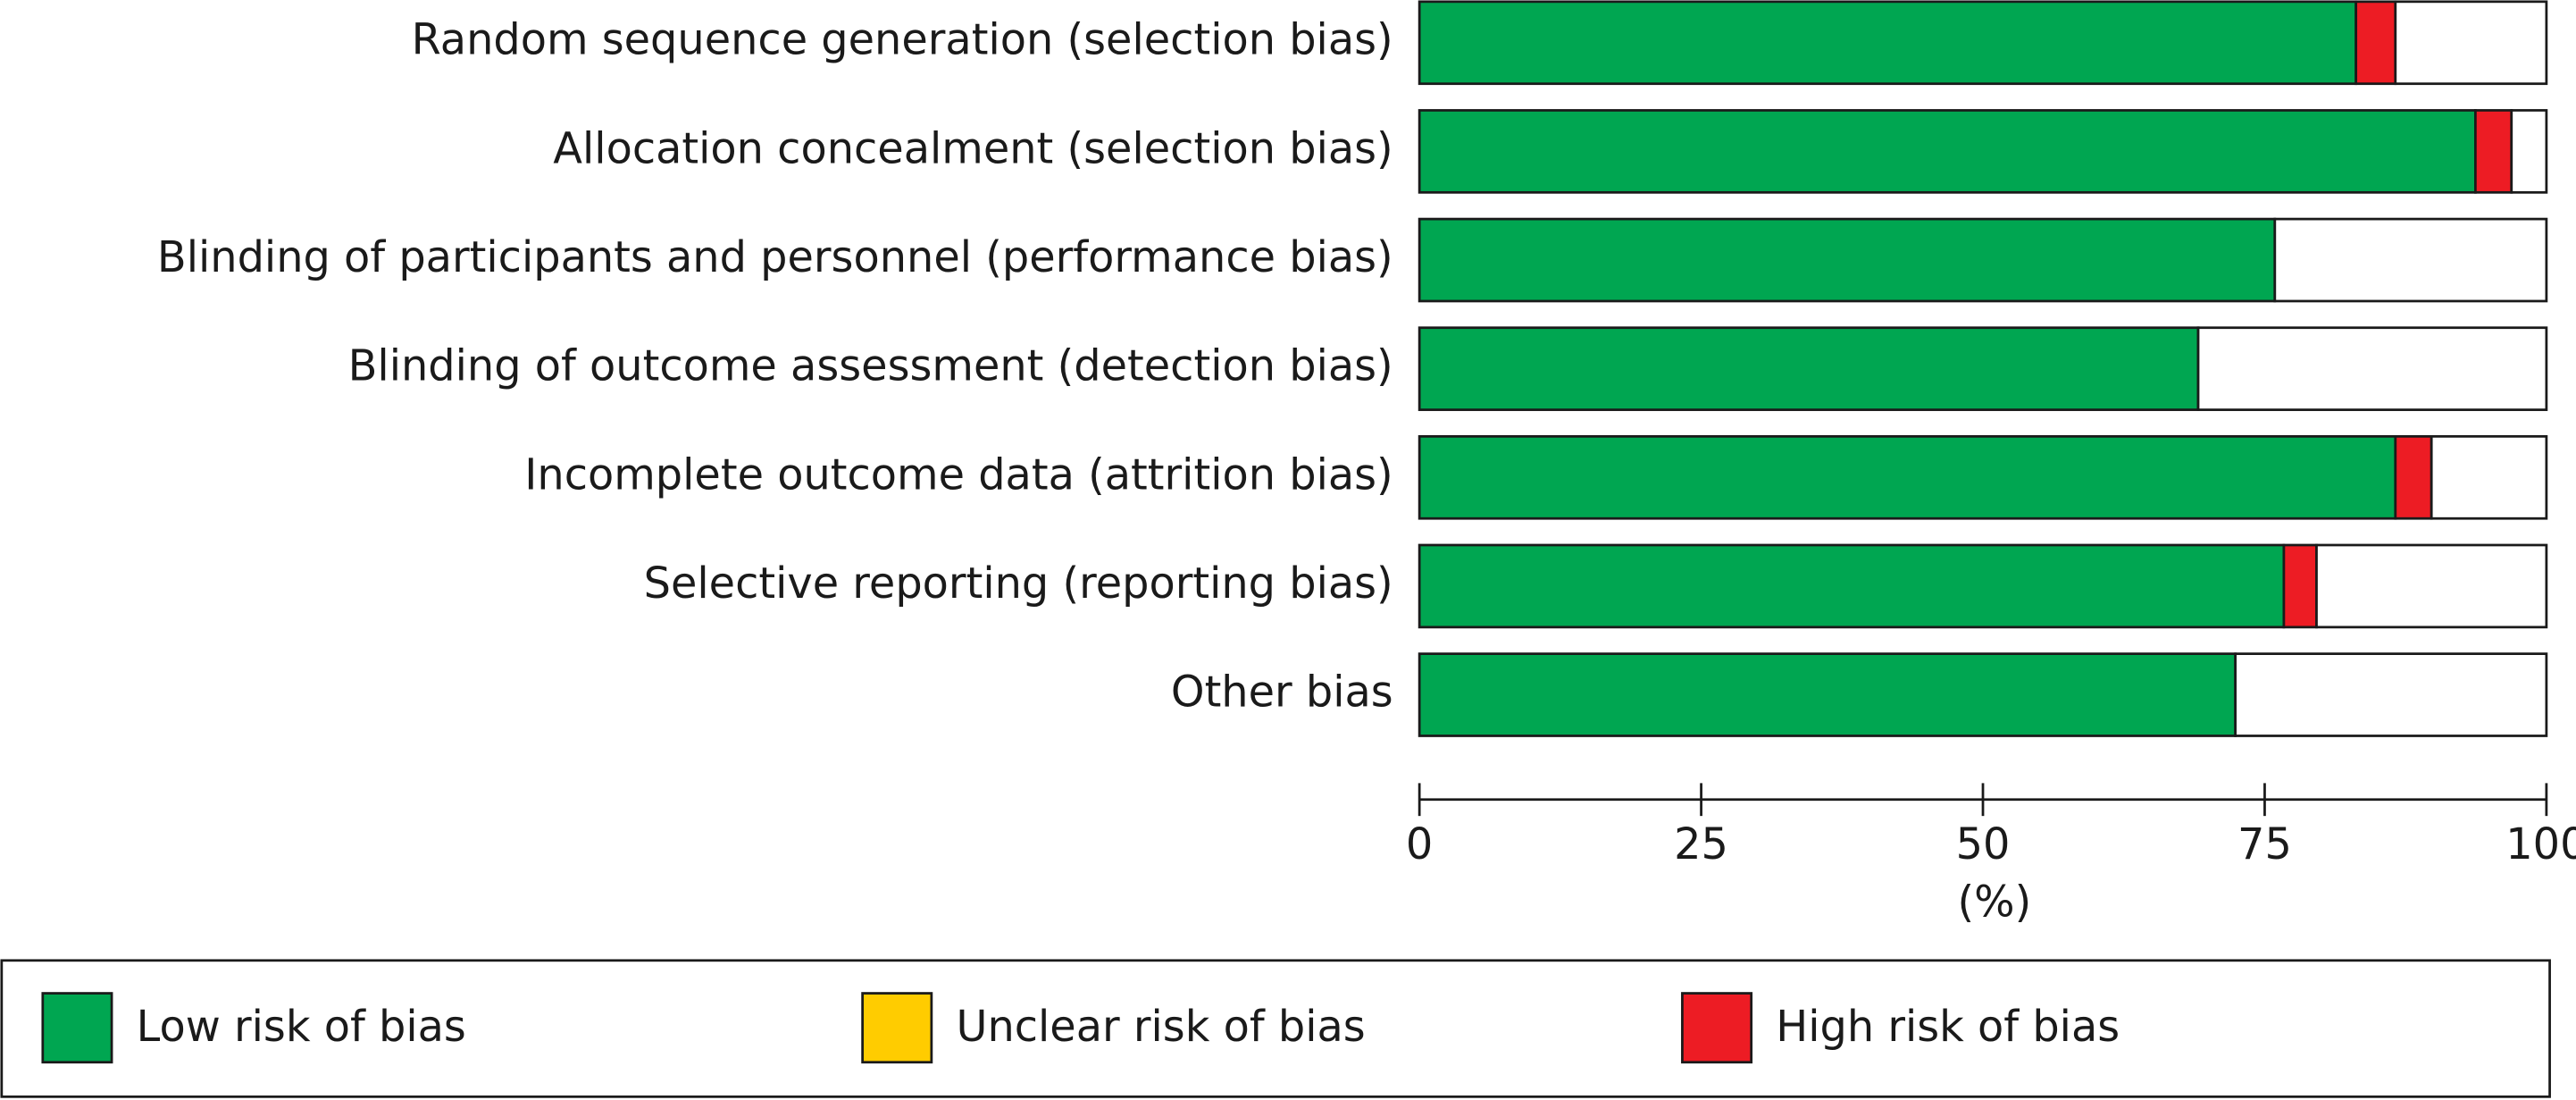 The image size is (2576, 1100). Describe the element at coordinates (1984, 844) in the screenshot. I see `x-tick-label: 50` at that location.